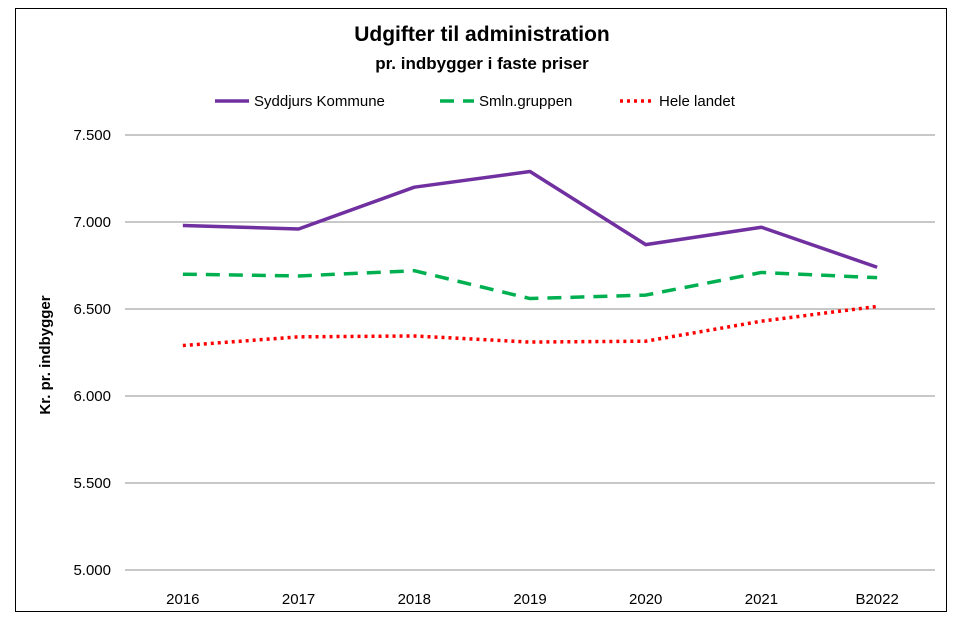  Describe the element at coordinates (414, 599) in the screenshot. I see `x-tick-label: 2018` at that location.